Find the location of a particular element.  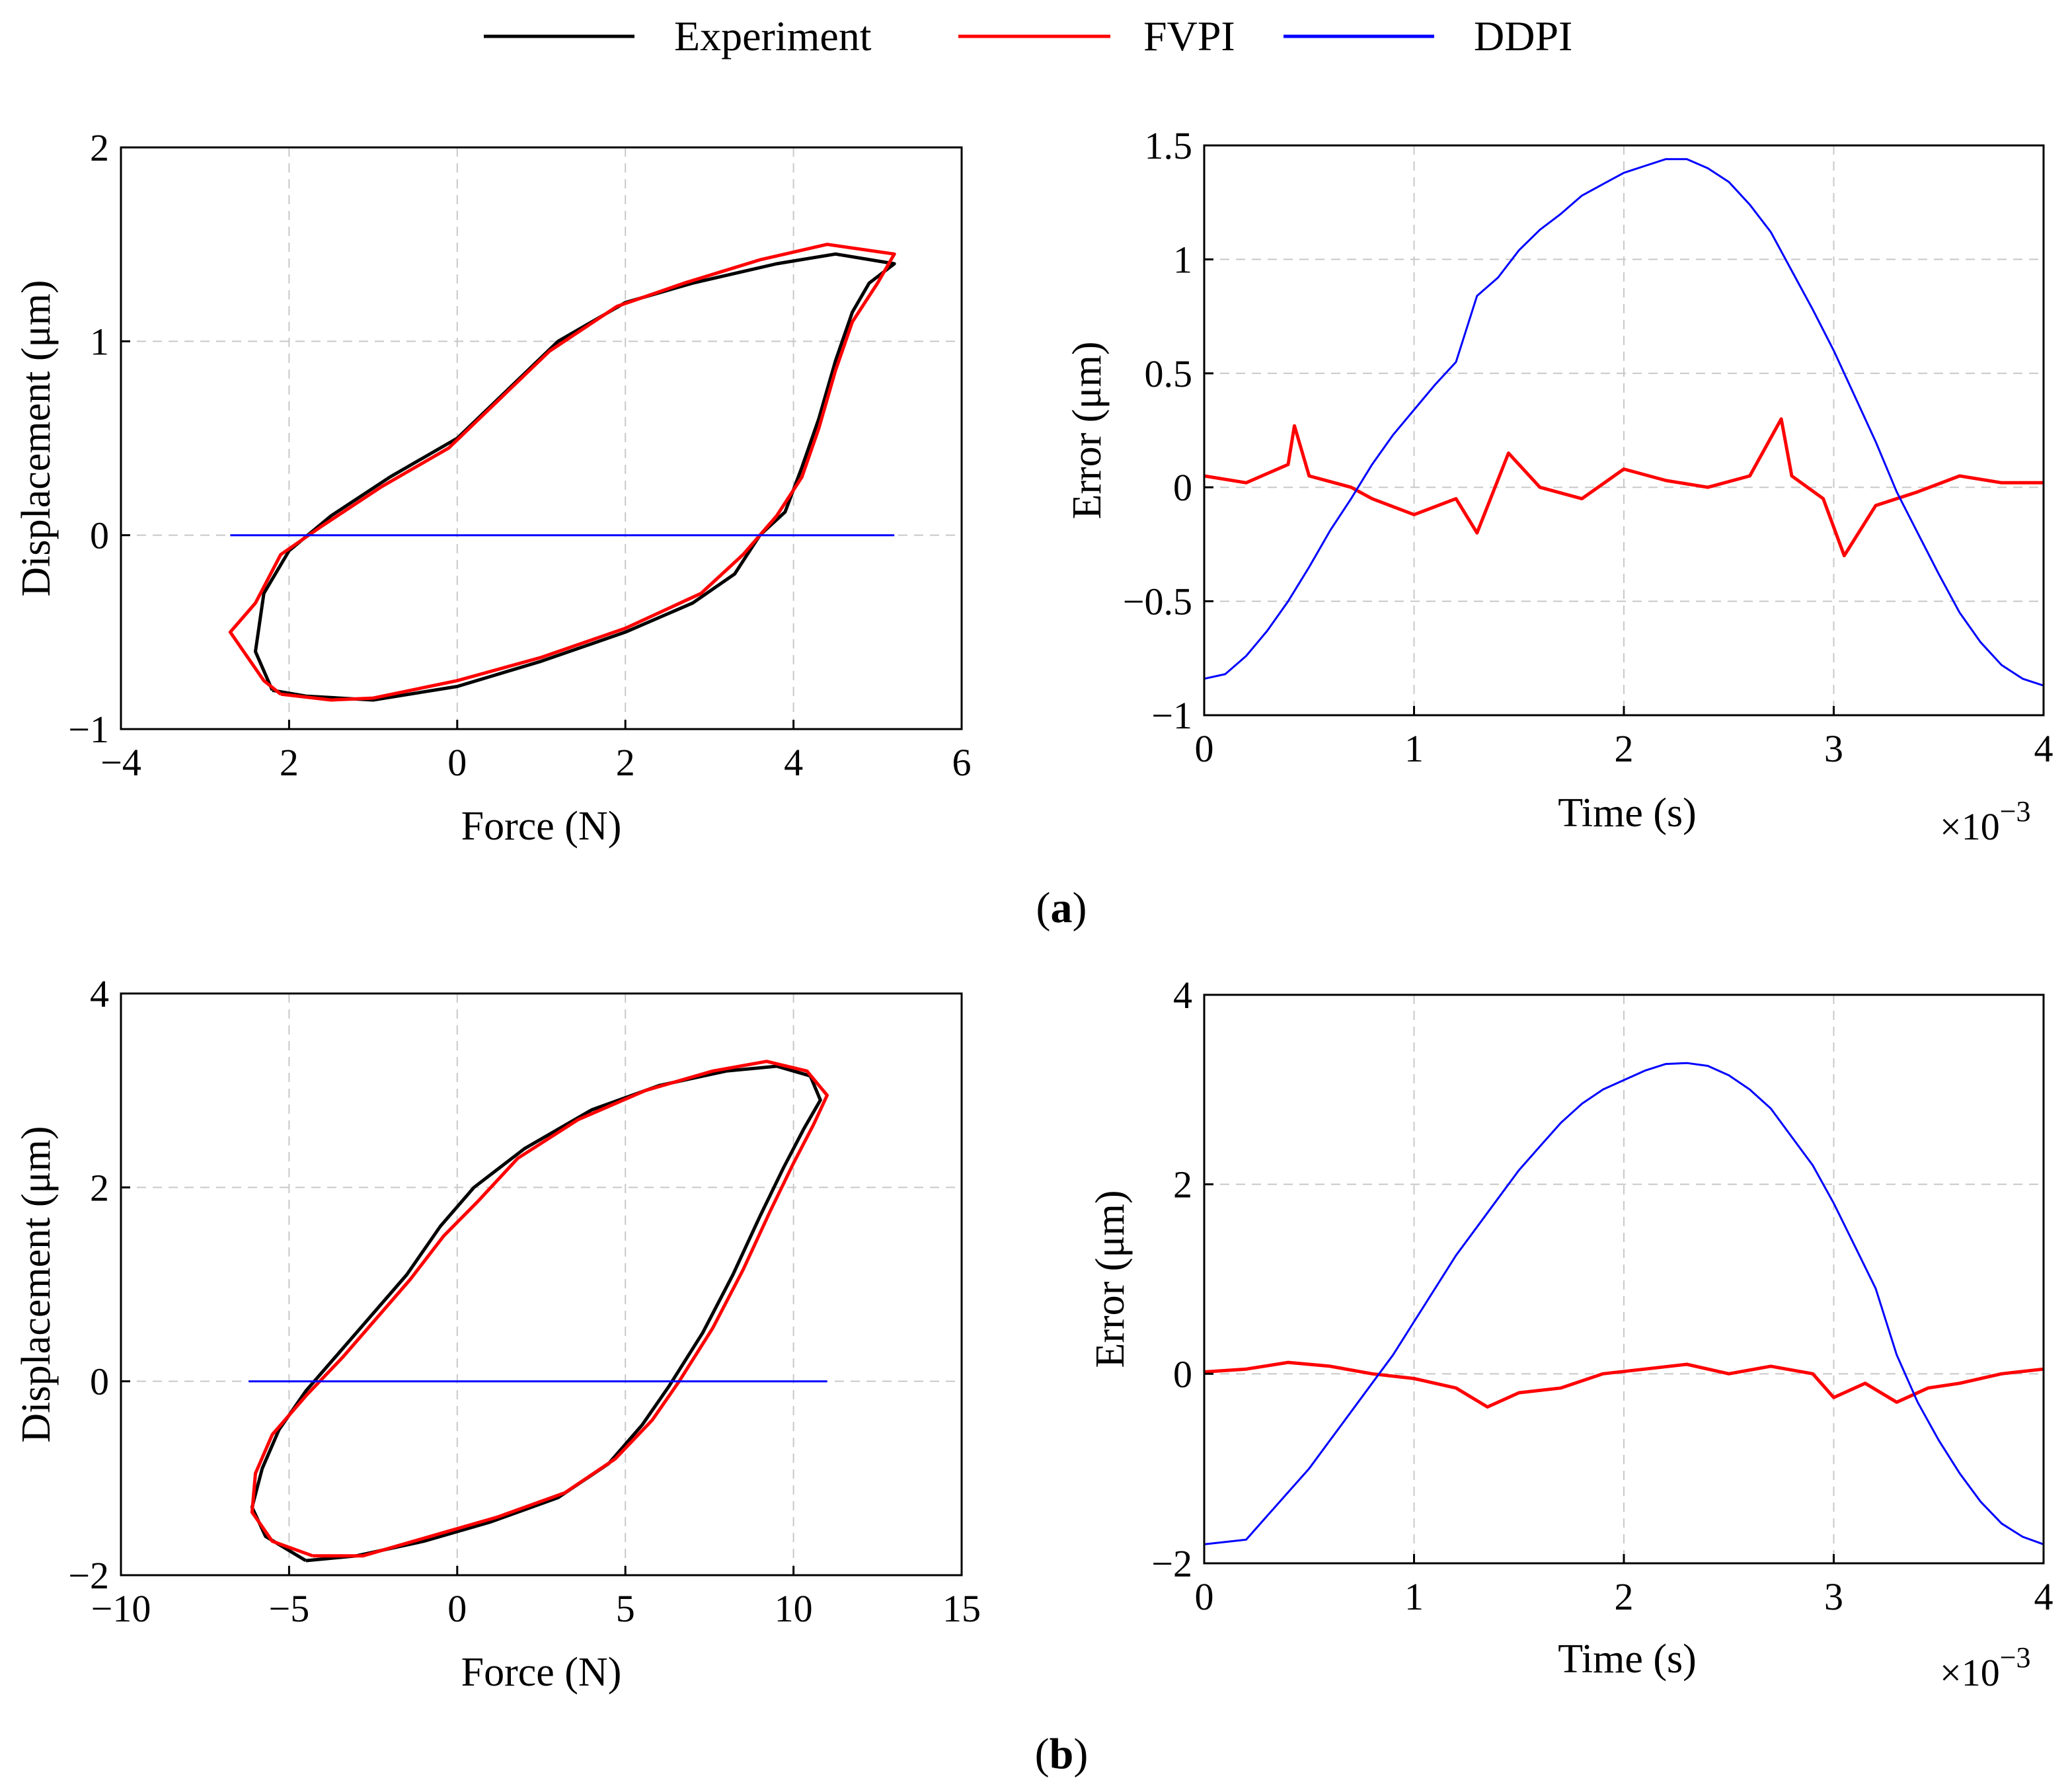

chart-a-right-multiplier-exp: −3 is located at coordinates (2015, 811).